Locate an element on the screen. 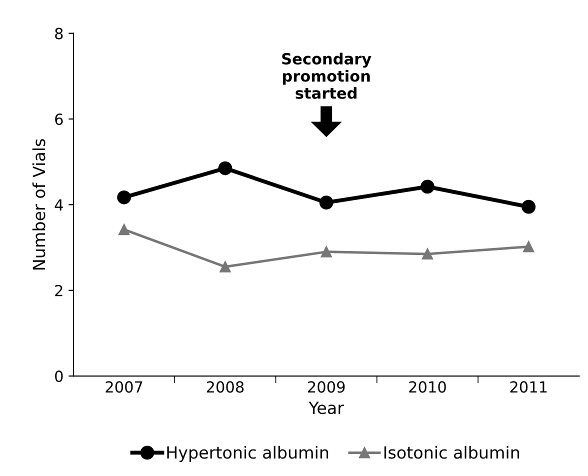  x-tick-label: 2007 is located at coordinates (124, 387).